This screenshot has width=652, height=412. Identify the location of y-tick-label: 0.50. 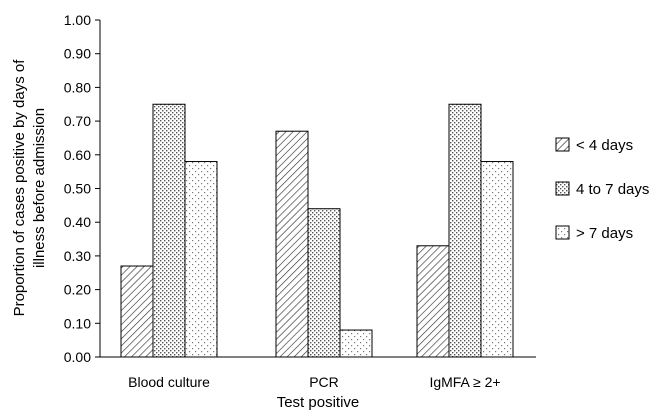
(77, 189).